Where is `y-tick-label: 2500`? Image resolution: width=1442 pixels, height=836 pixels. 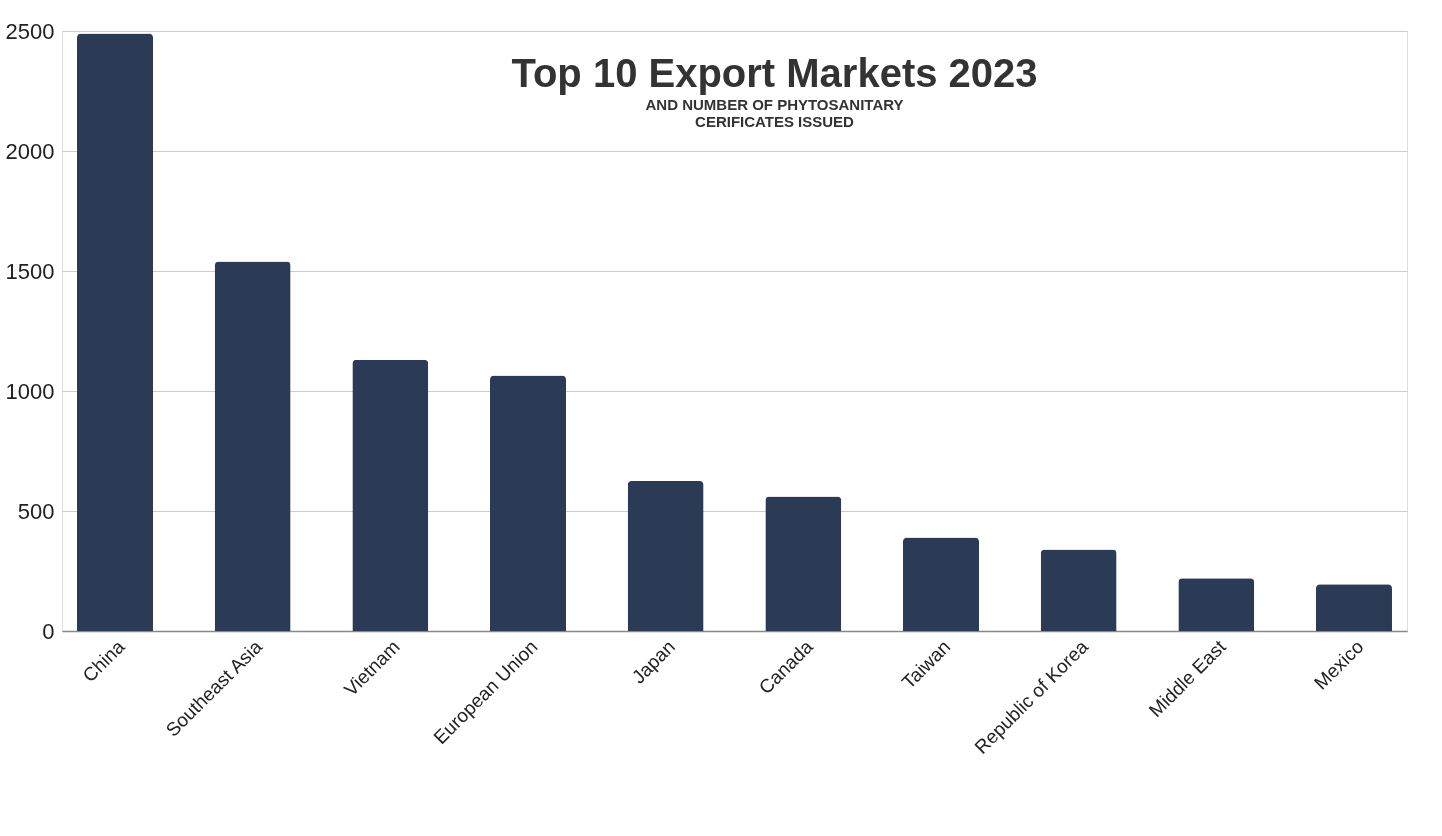 y-tick-label: 2500 is located at coordinates (30, 31).